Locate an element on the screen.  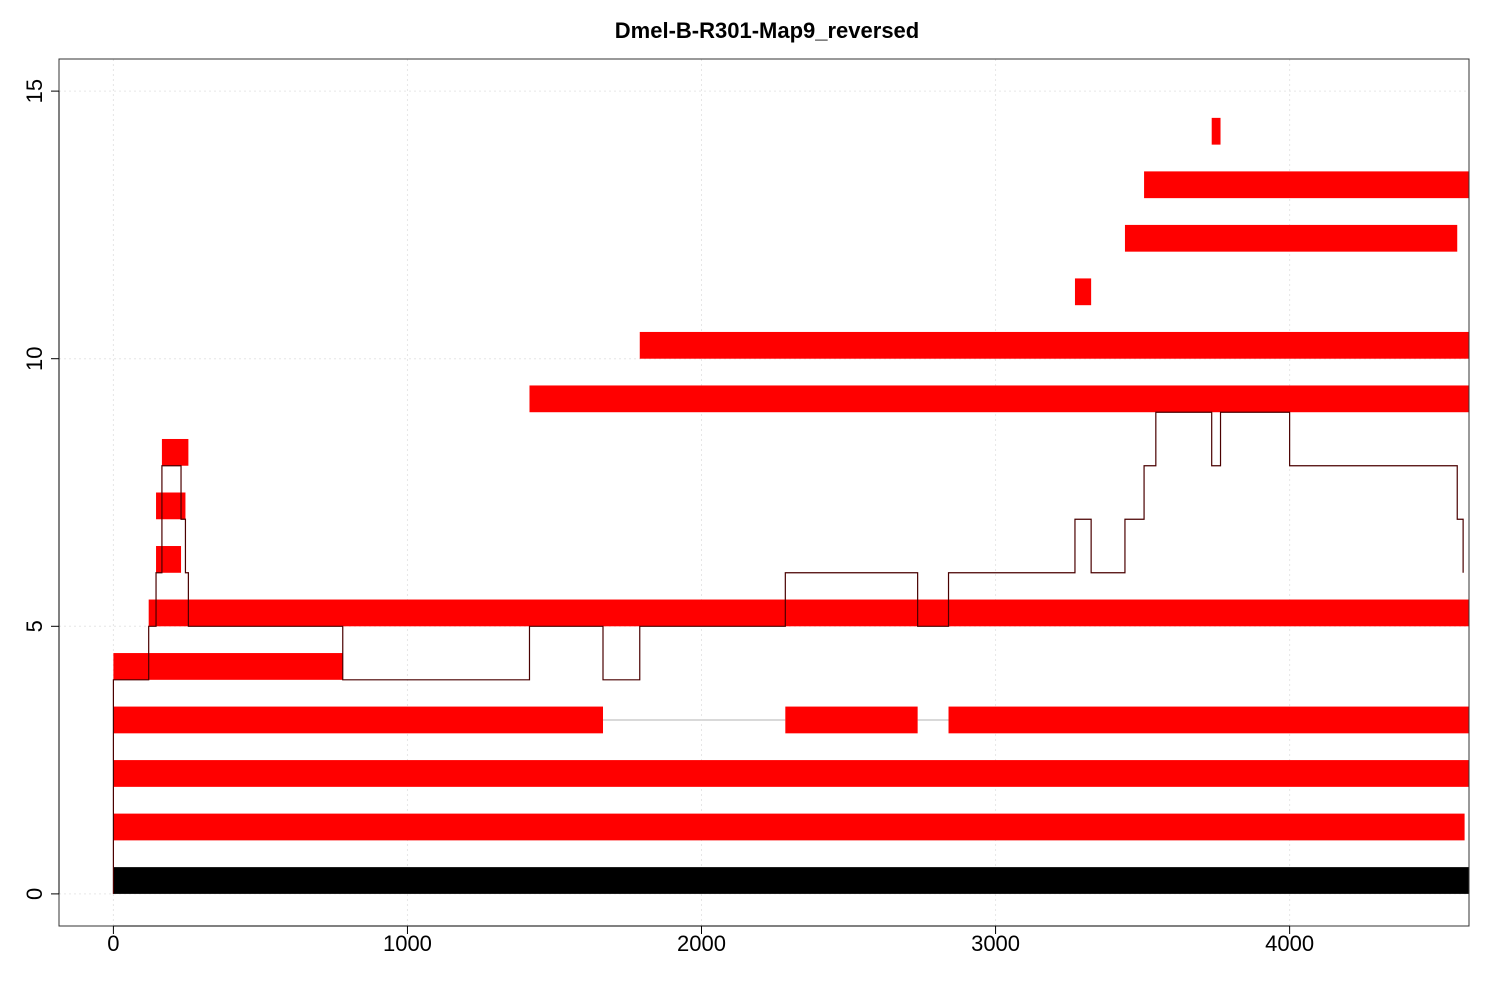
x-tick-label: 4000 is located at coordinates (1289, 943).